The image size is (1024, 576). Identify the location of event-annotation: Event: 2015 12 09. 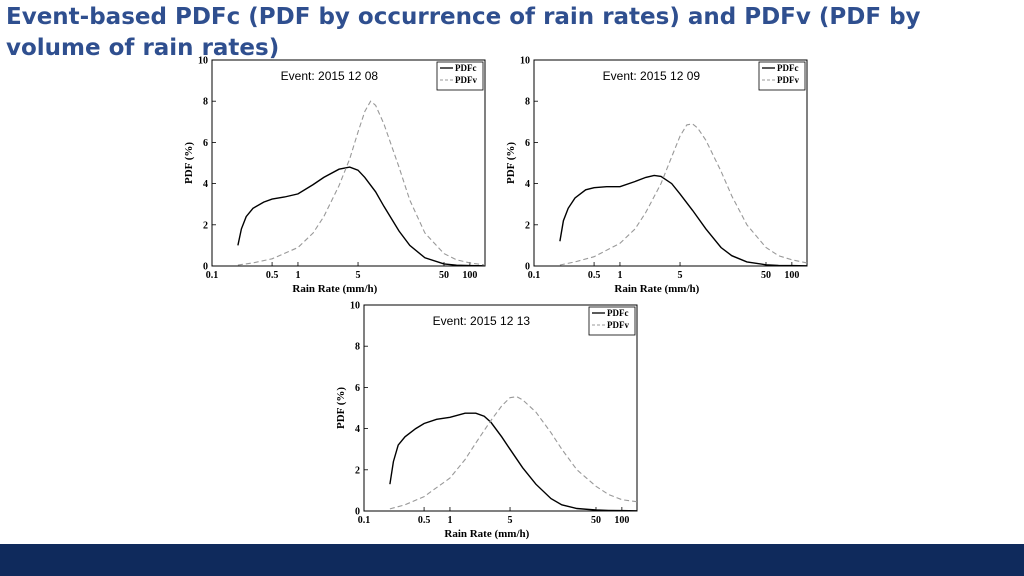
(652, 76).